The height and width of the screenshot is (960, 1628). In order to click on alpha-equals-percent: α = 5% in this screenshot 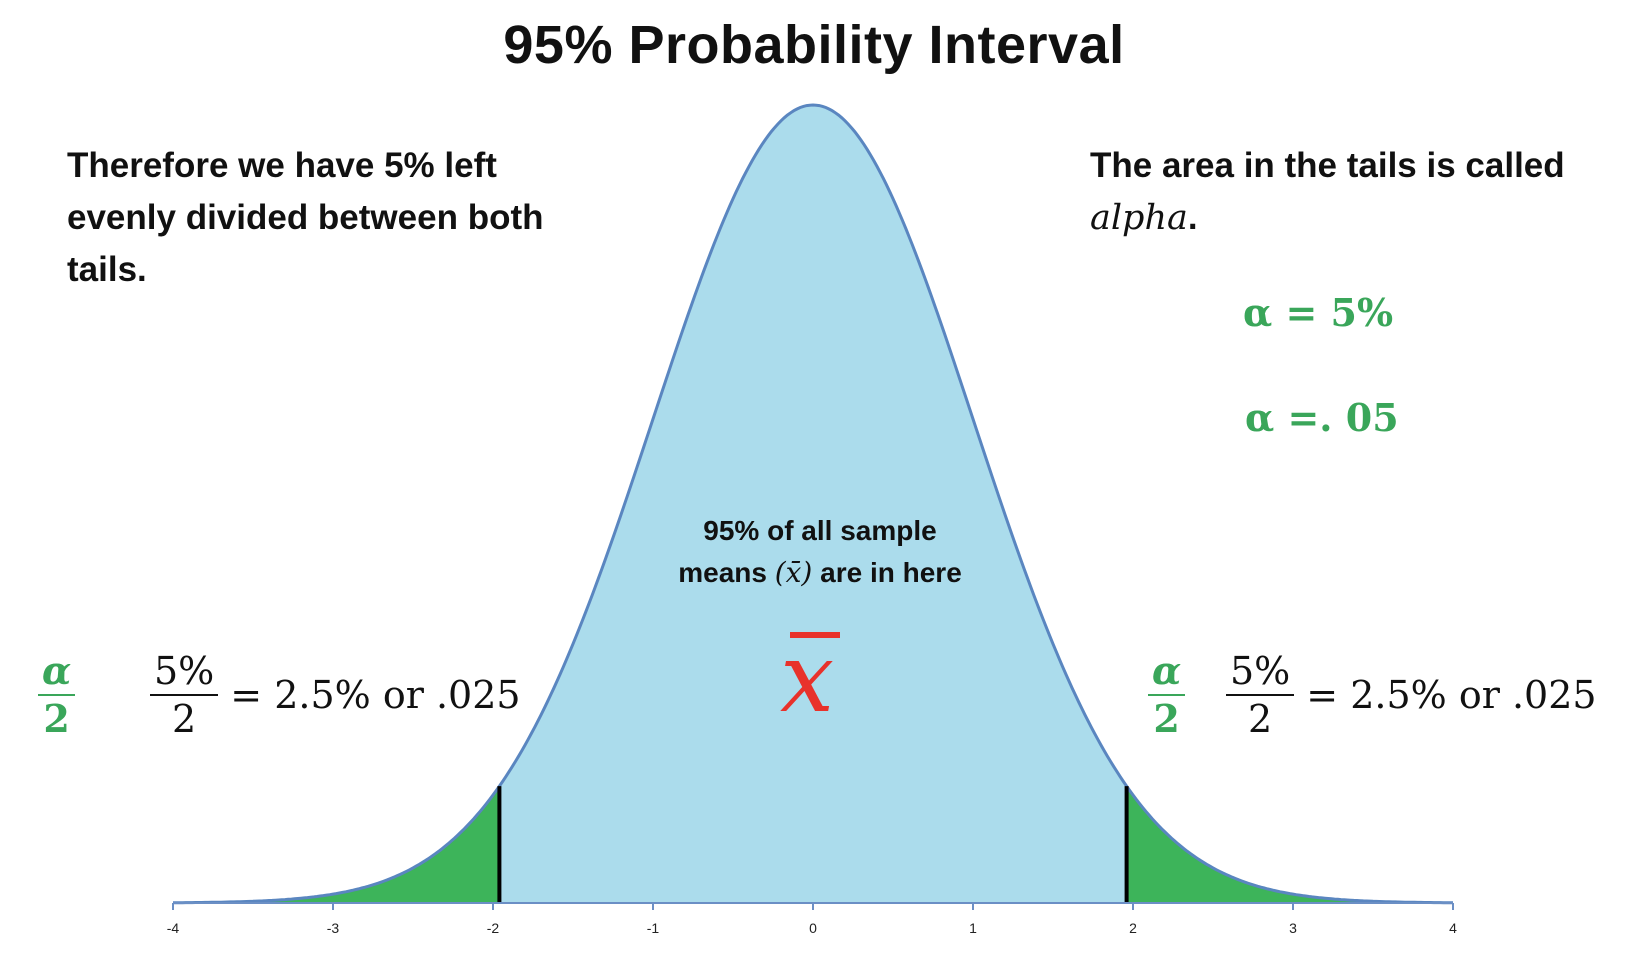, I will do `click(1318, 312)`.